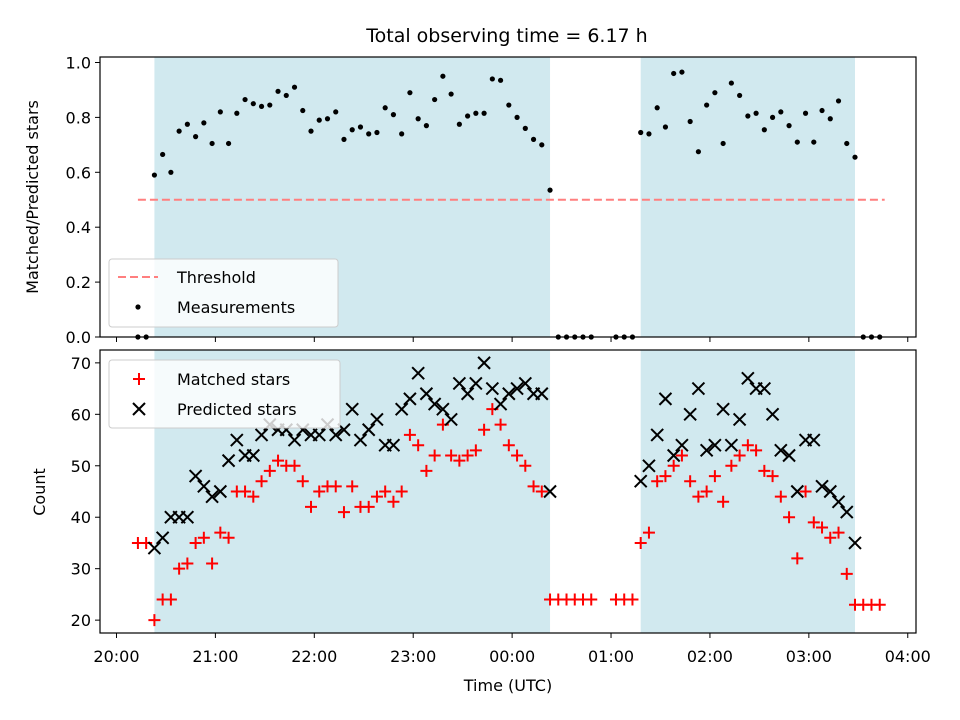 Image resolution: width=960 pixels, height=720 pixels. I want to click on y-tick-label-0-0: 0.0, so click(78, 337).